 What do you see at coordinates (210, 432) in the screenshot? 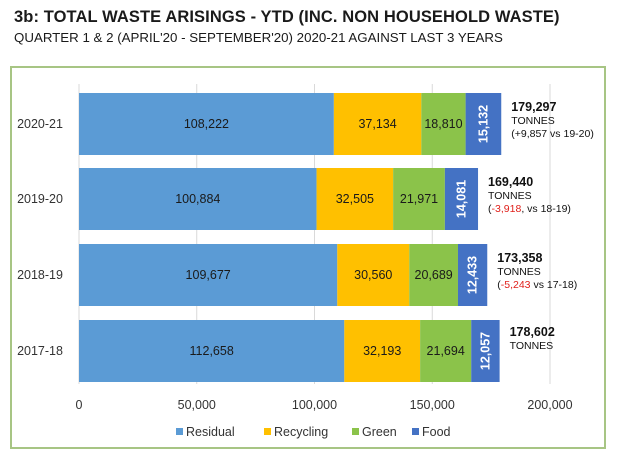
I see `legend-label-residual: Residual` at bounding box center [210, 432].